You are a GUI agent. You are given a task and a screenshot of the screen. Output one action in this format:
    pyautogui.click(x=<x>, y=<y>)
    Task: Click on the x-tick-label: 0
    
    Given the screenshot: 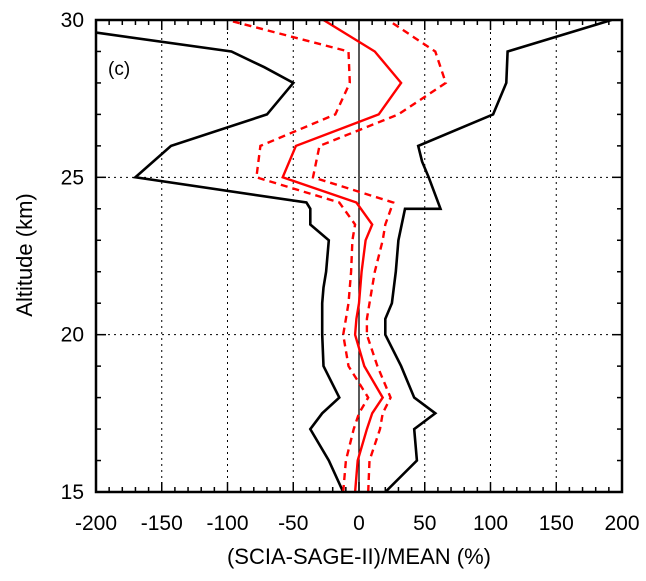 What is the action you would take?
    pyautogui.click(x=359, y=523)
    